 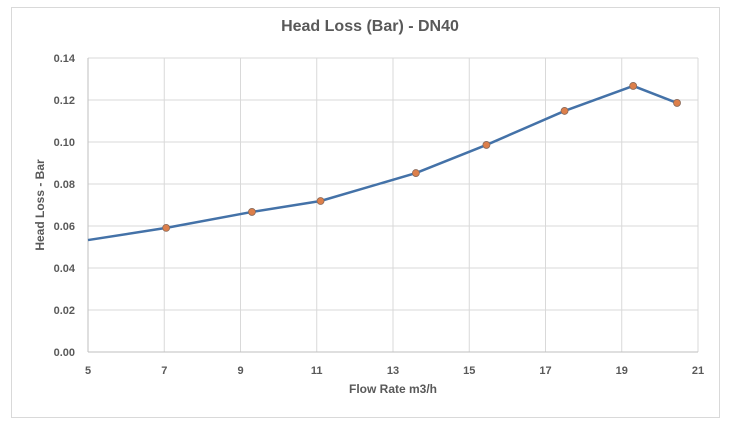 What do you see at coordinates (698, 371) in the screenshot?
I see `x-tick-label: 21` at bounding box center [698, 371].